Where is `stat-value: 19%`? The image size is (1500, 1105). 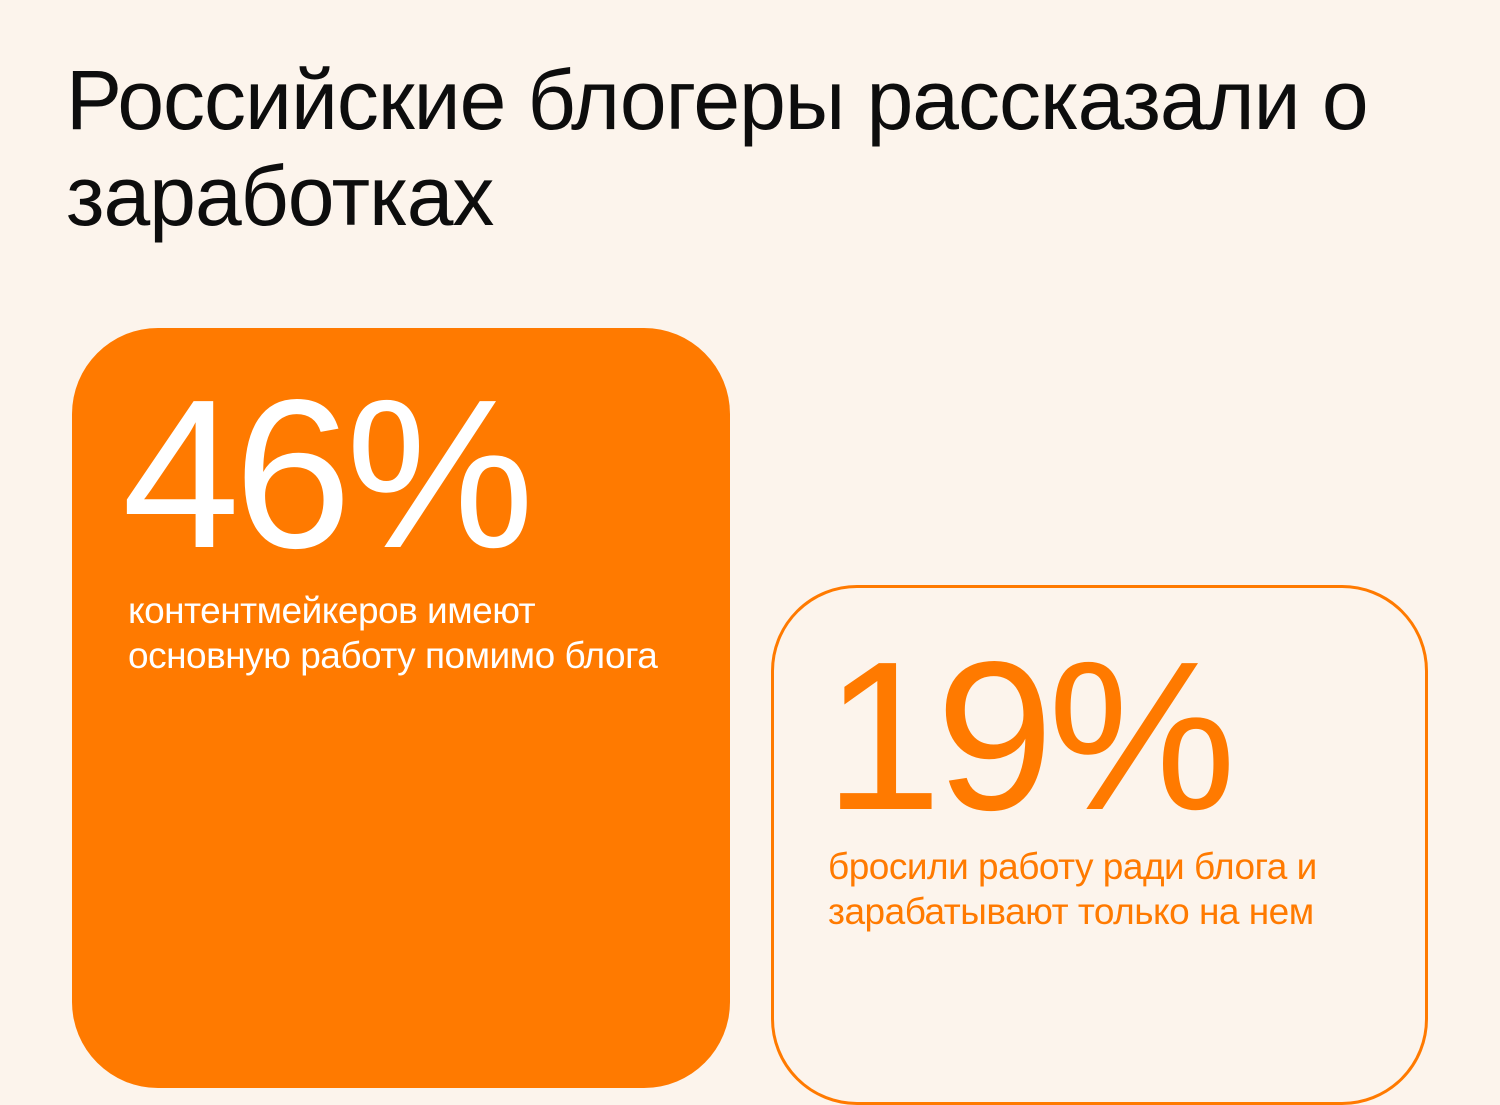
stat-value: 19% is located at coordinates (1030, 735).